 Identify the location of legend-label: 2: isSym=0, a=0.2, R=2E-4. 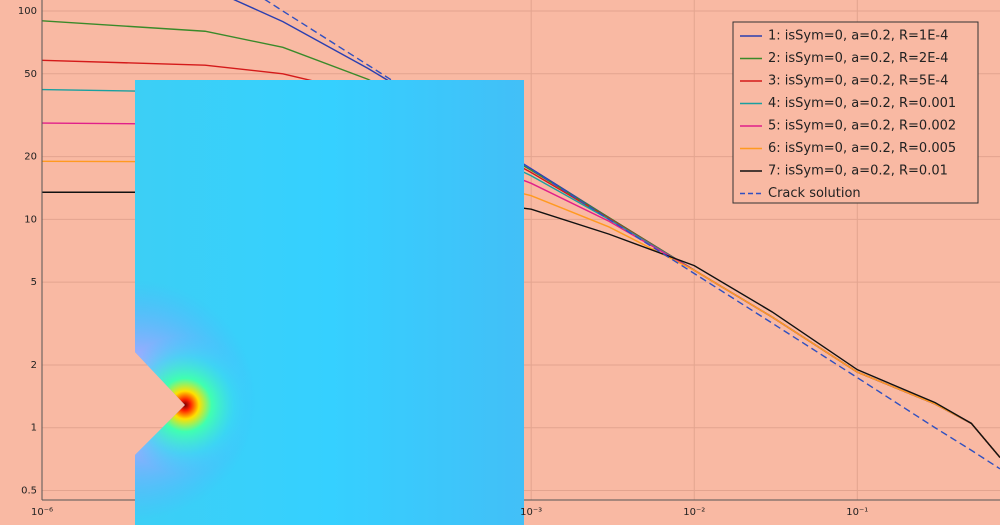
(858, 58).